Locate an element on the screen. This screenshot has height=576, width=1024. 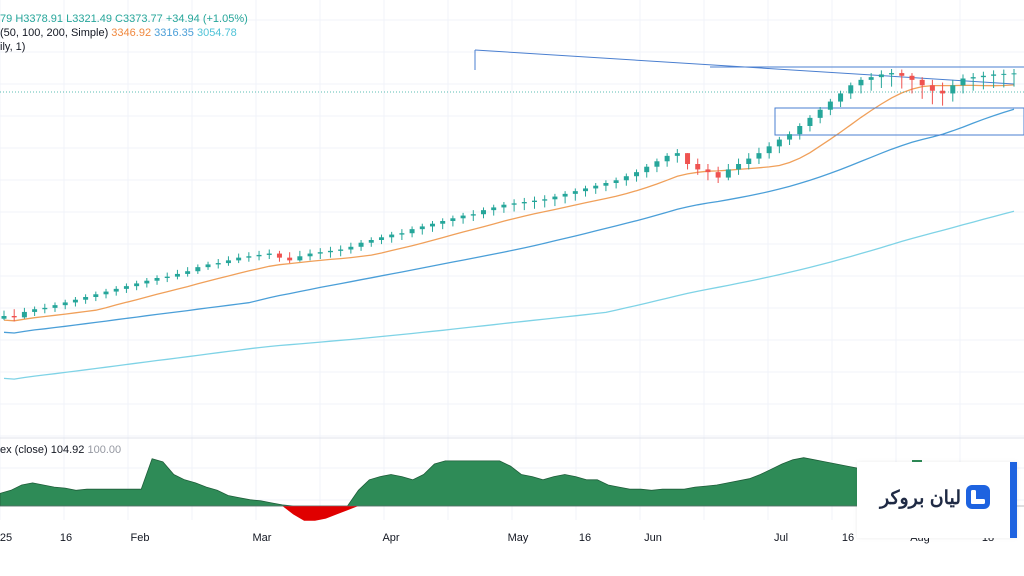
interval-legend: ily, 1) is located at coordinates (13, 47).